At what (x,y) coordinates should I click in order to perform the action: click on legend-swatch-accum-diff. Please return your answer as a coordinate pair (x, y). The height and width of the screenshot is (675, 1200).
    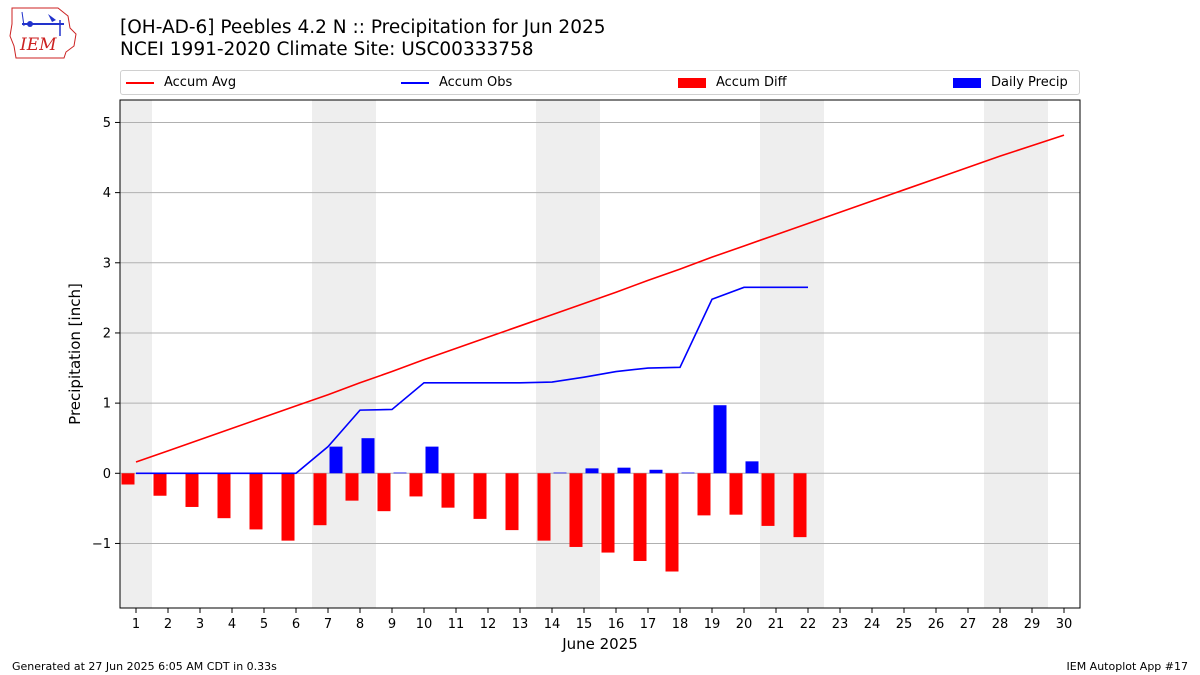
    Looking at the image, I should click on (692, 82).